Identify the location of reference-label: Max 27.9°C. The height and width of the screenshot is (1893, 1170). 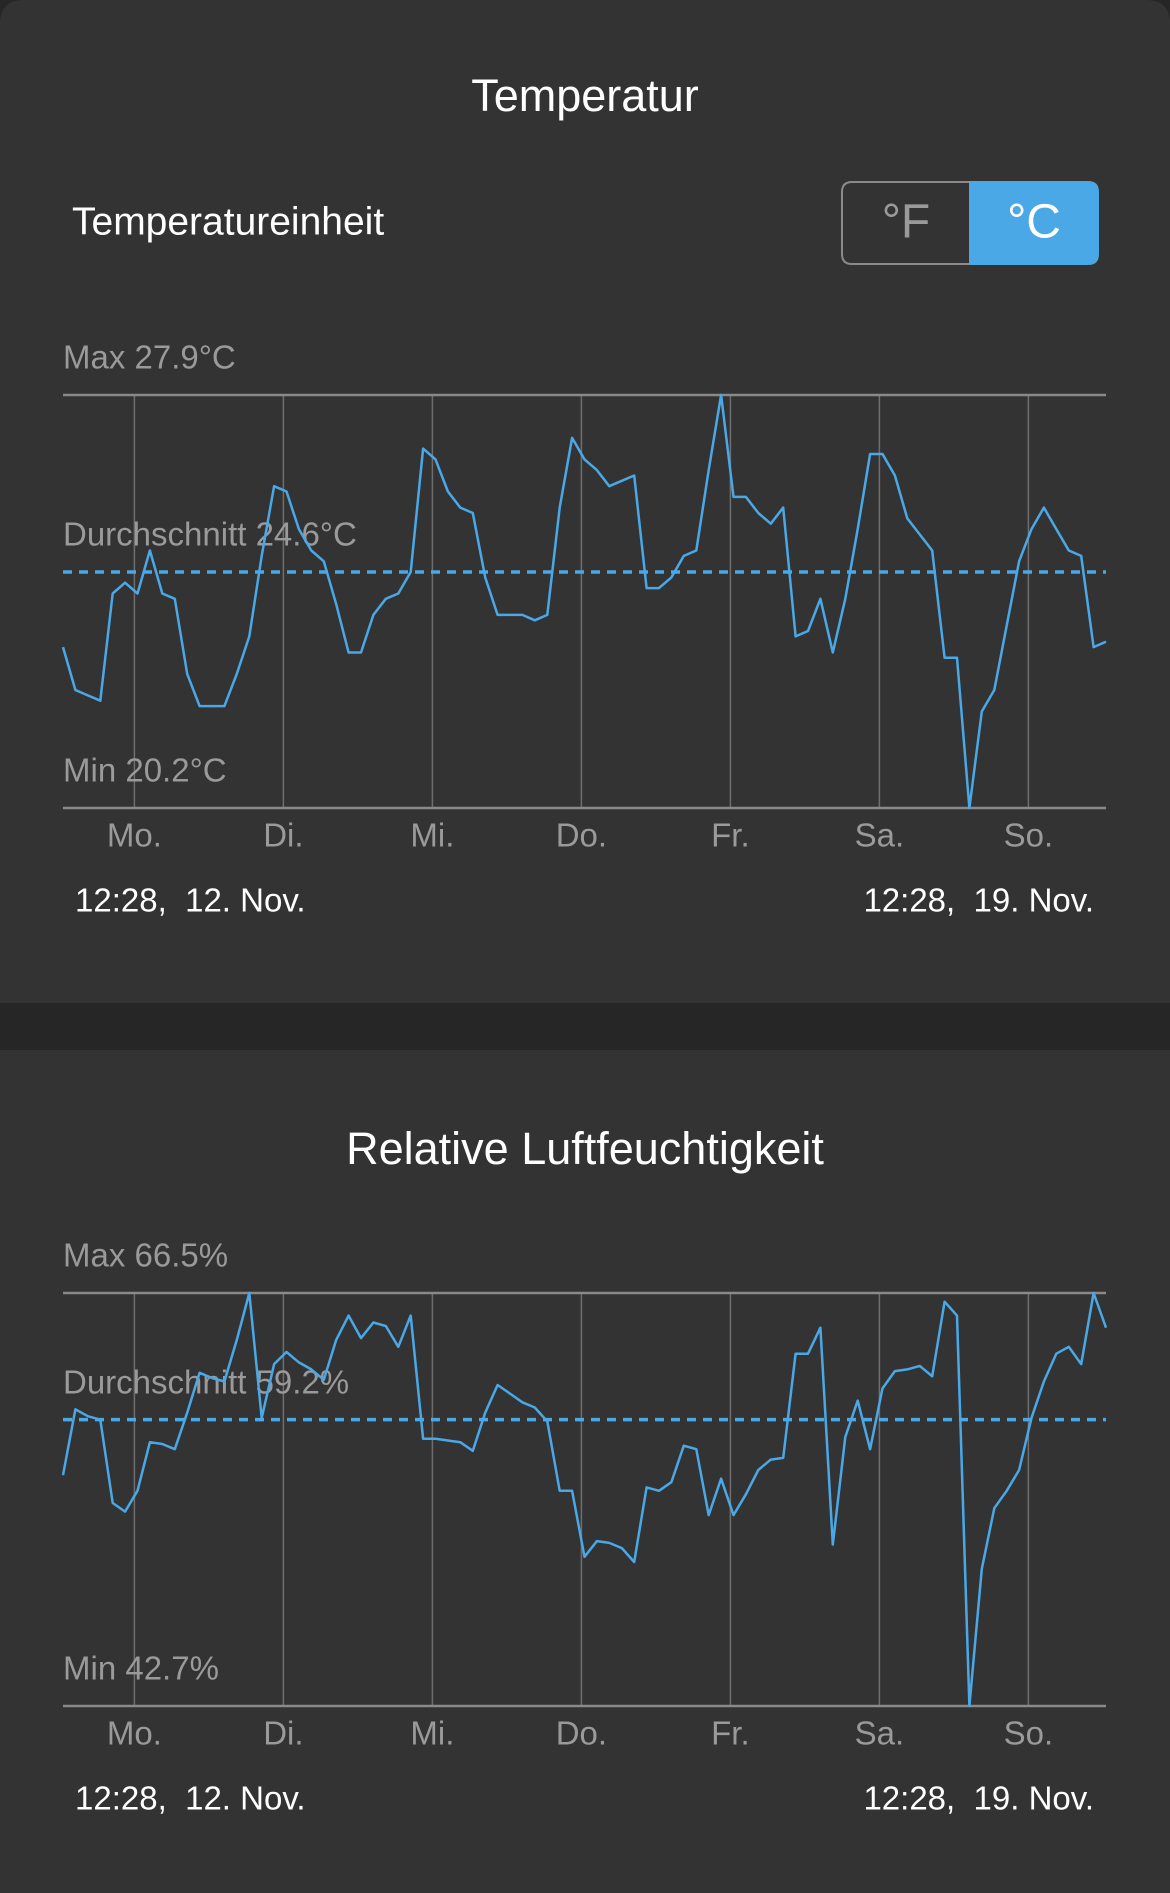
(149, 357).